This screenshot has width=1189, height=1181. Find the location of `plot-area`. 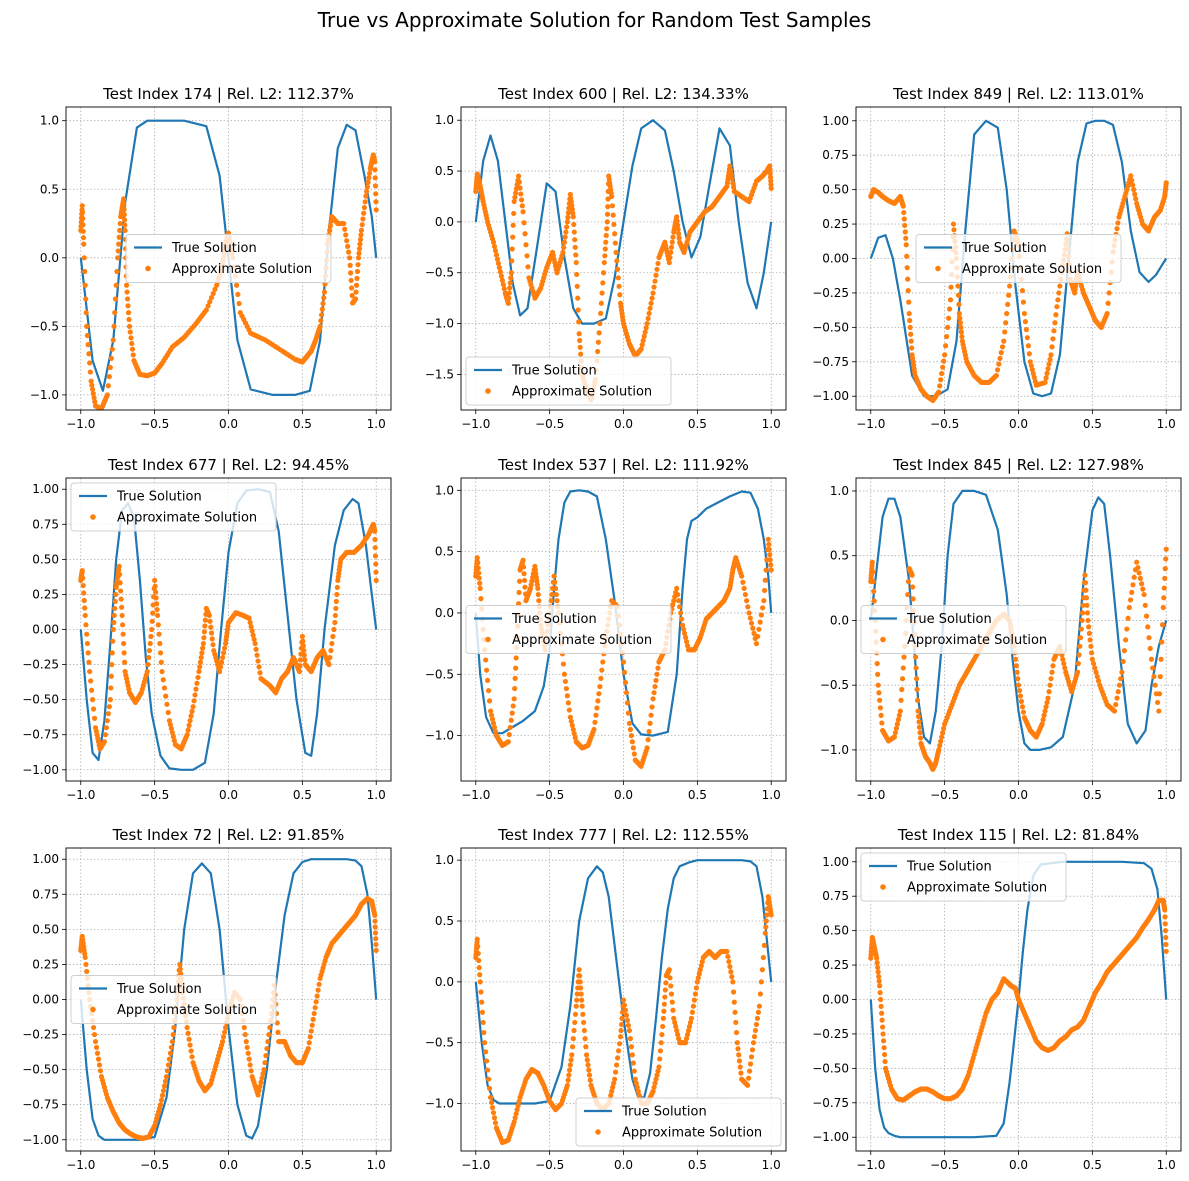

plot-area is located at coordinates (623, 629).